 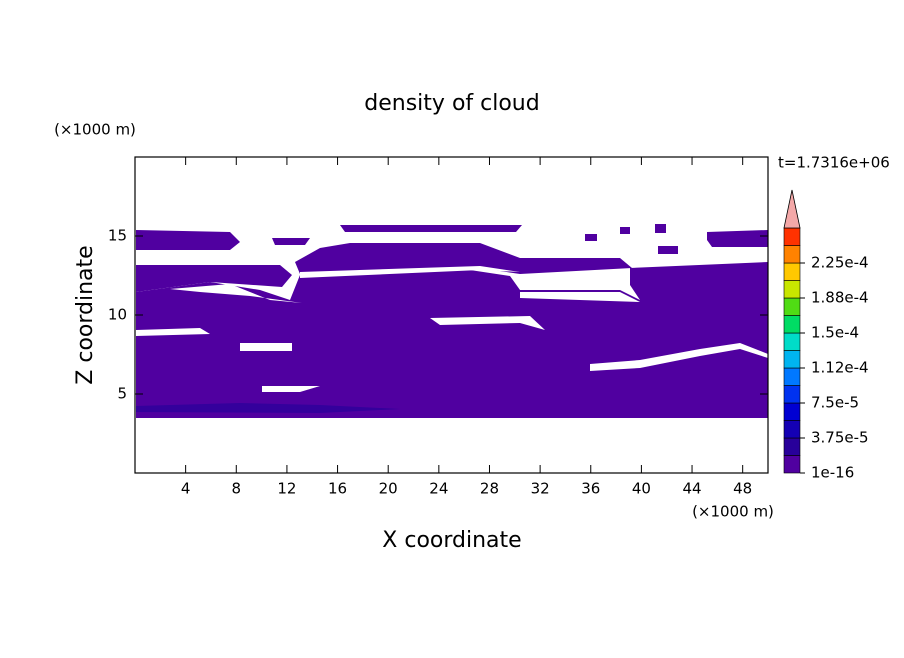 What do you see at coordinates (388, 489) in the screenshot?
I see `x-tick-label: 20` at bounding box center [388, 489].